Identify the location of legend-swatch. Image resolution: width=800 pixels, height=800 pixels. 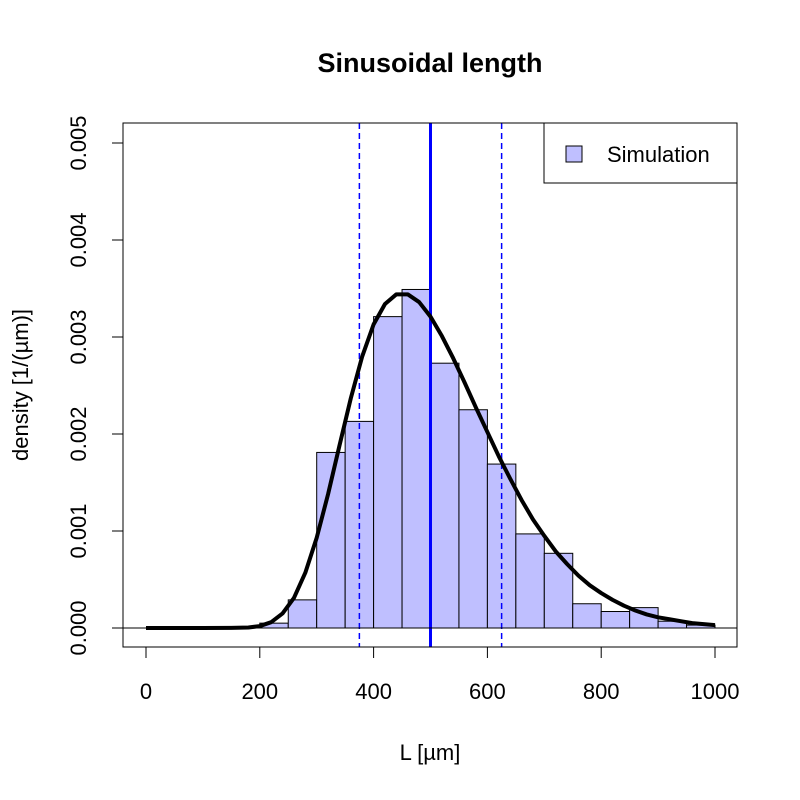
(574, 154).